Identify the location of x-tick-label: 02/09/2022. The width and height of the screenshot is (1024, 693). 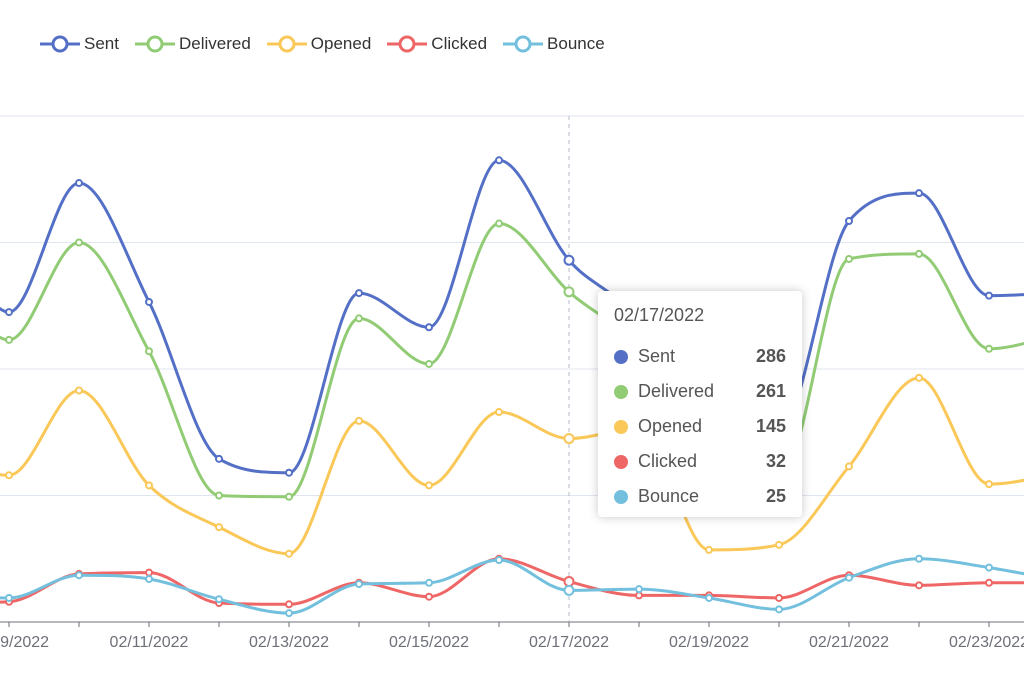
(24, 642).